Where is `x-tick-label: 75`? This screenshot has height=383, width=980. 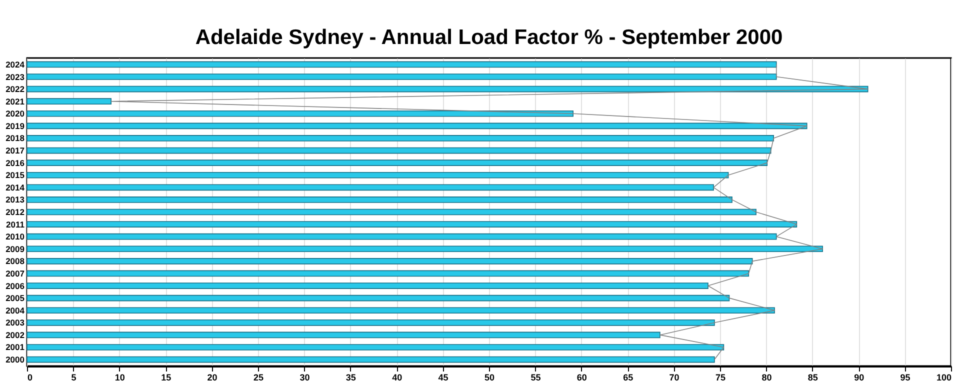
x-tick-label: 75 is located at coordinates (720, 377).